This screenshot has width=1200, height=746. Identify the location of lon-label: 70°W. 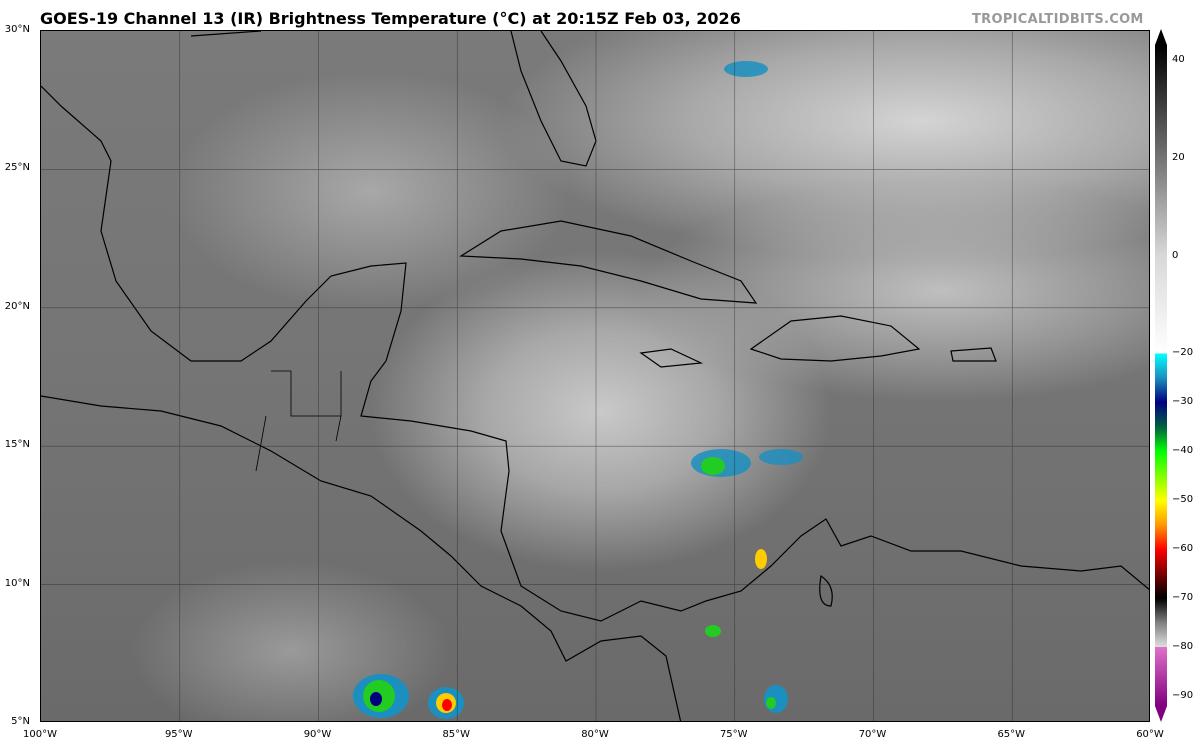
(872, 734).